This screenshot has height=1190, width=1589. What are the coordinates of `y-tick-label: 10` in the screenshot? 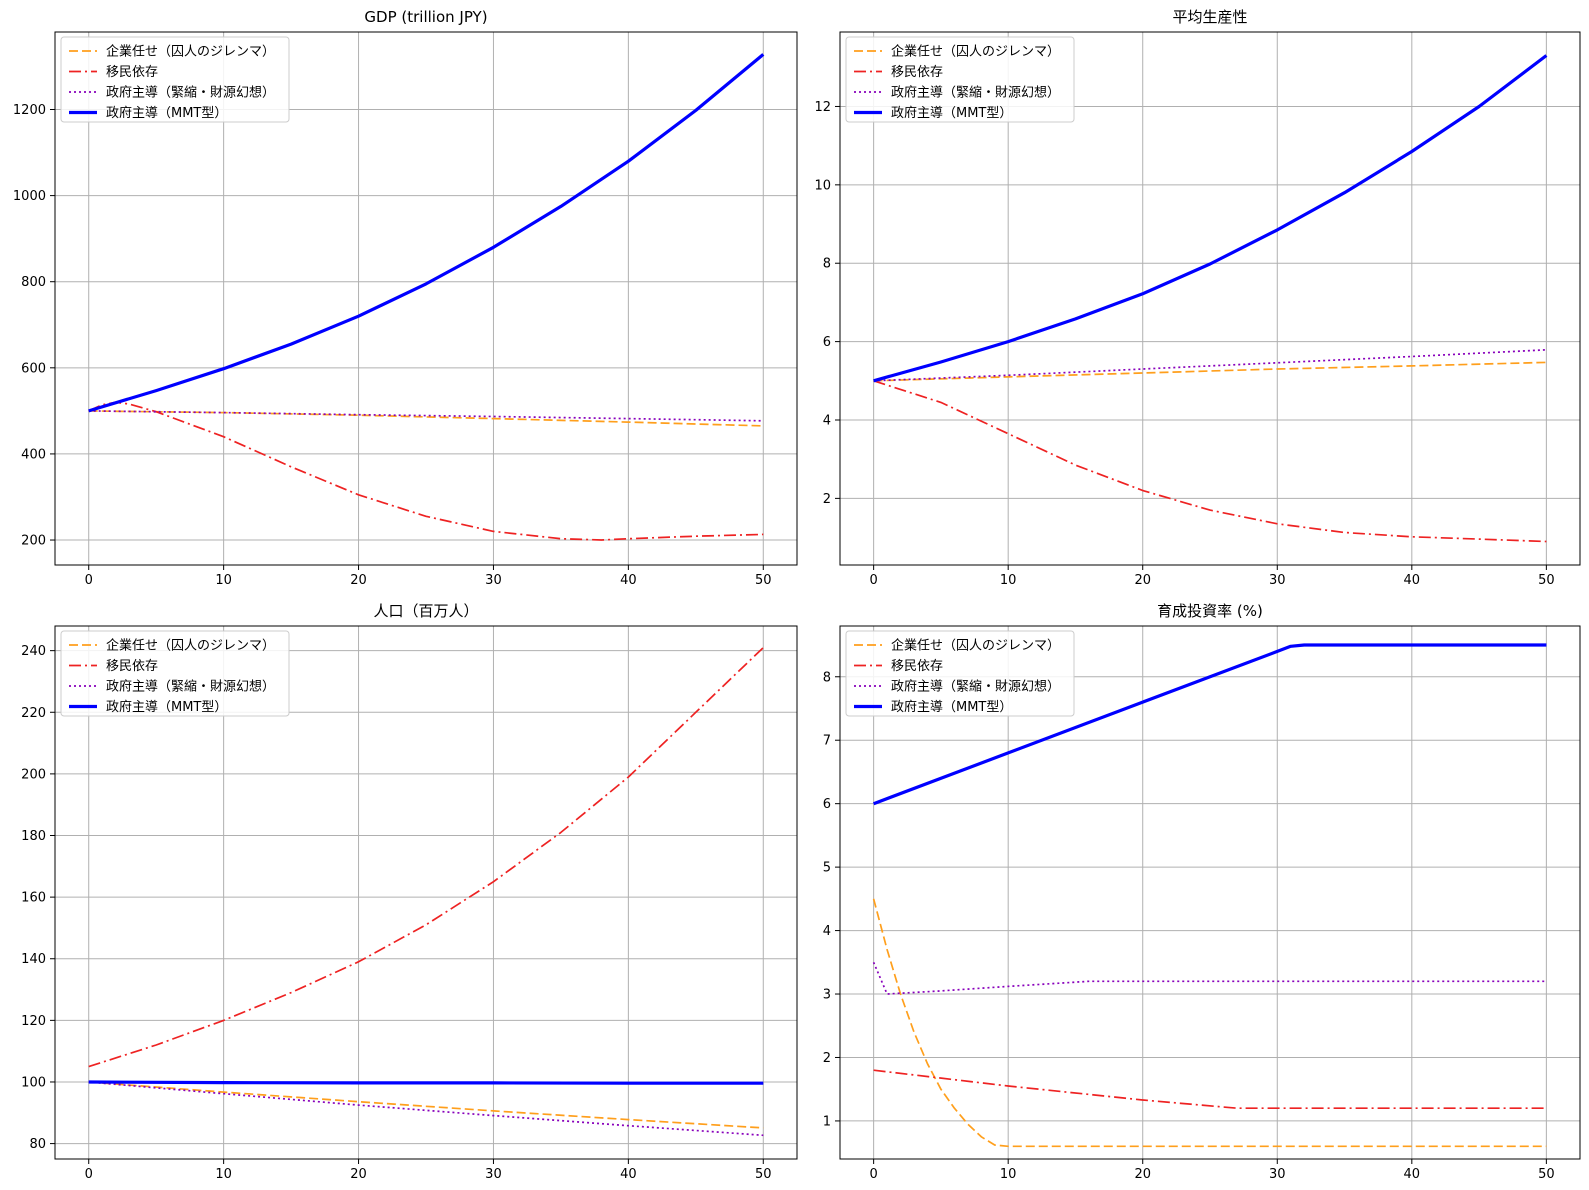 It's located at (822, 185).